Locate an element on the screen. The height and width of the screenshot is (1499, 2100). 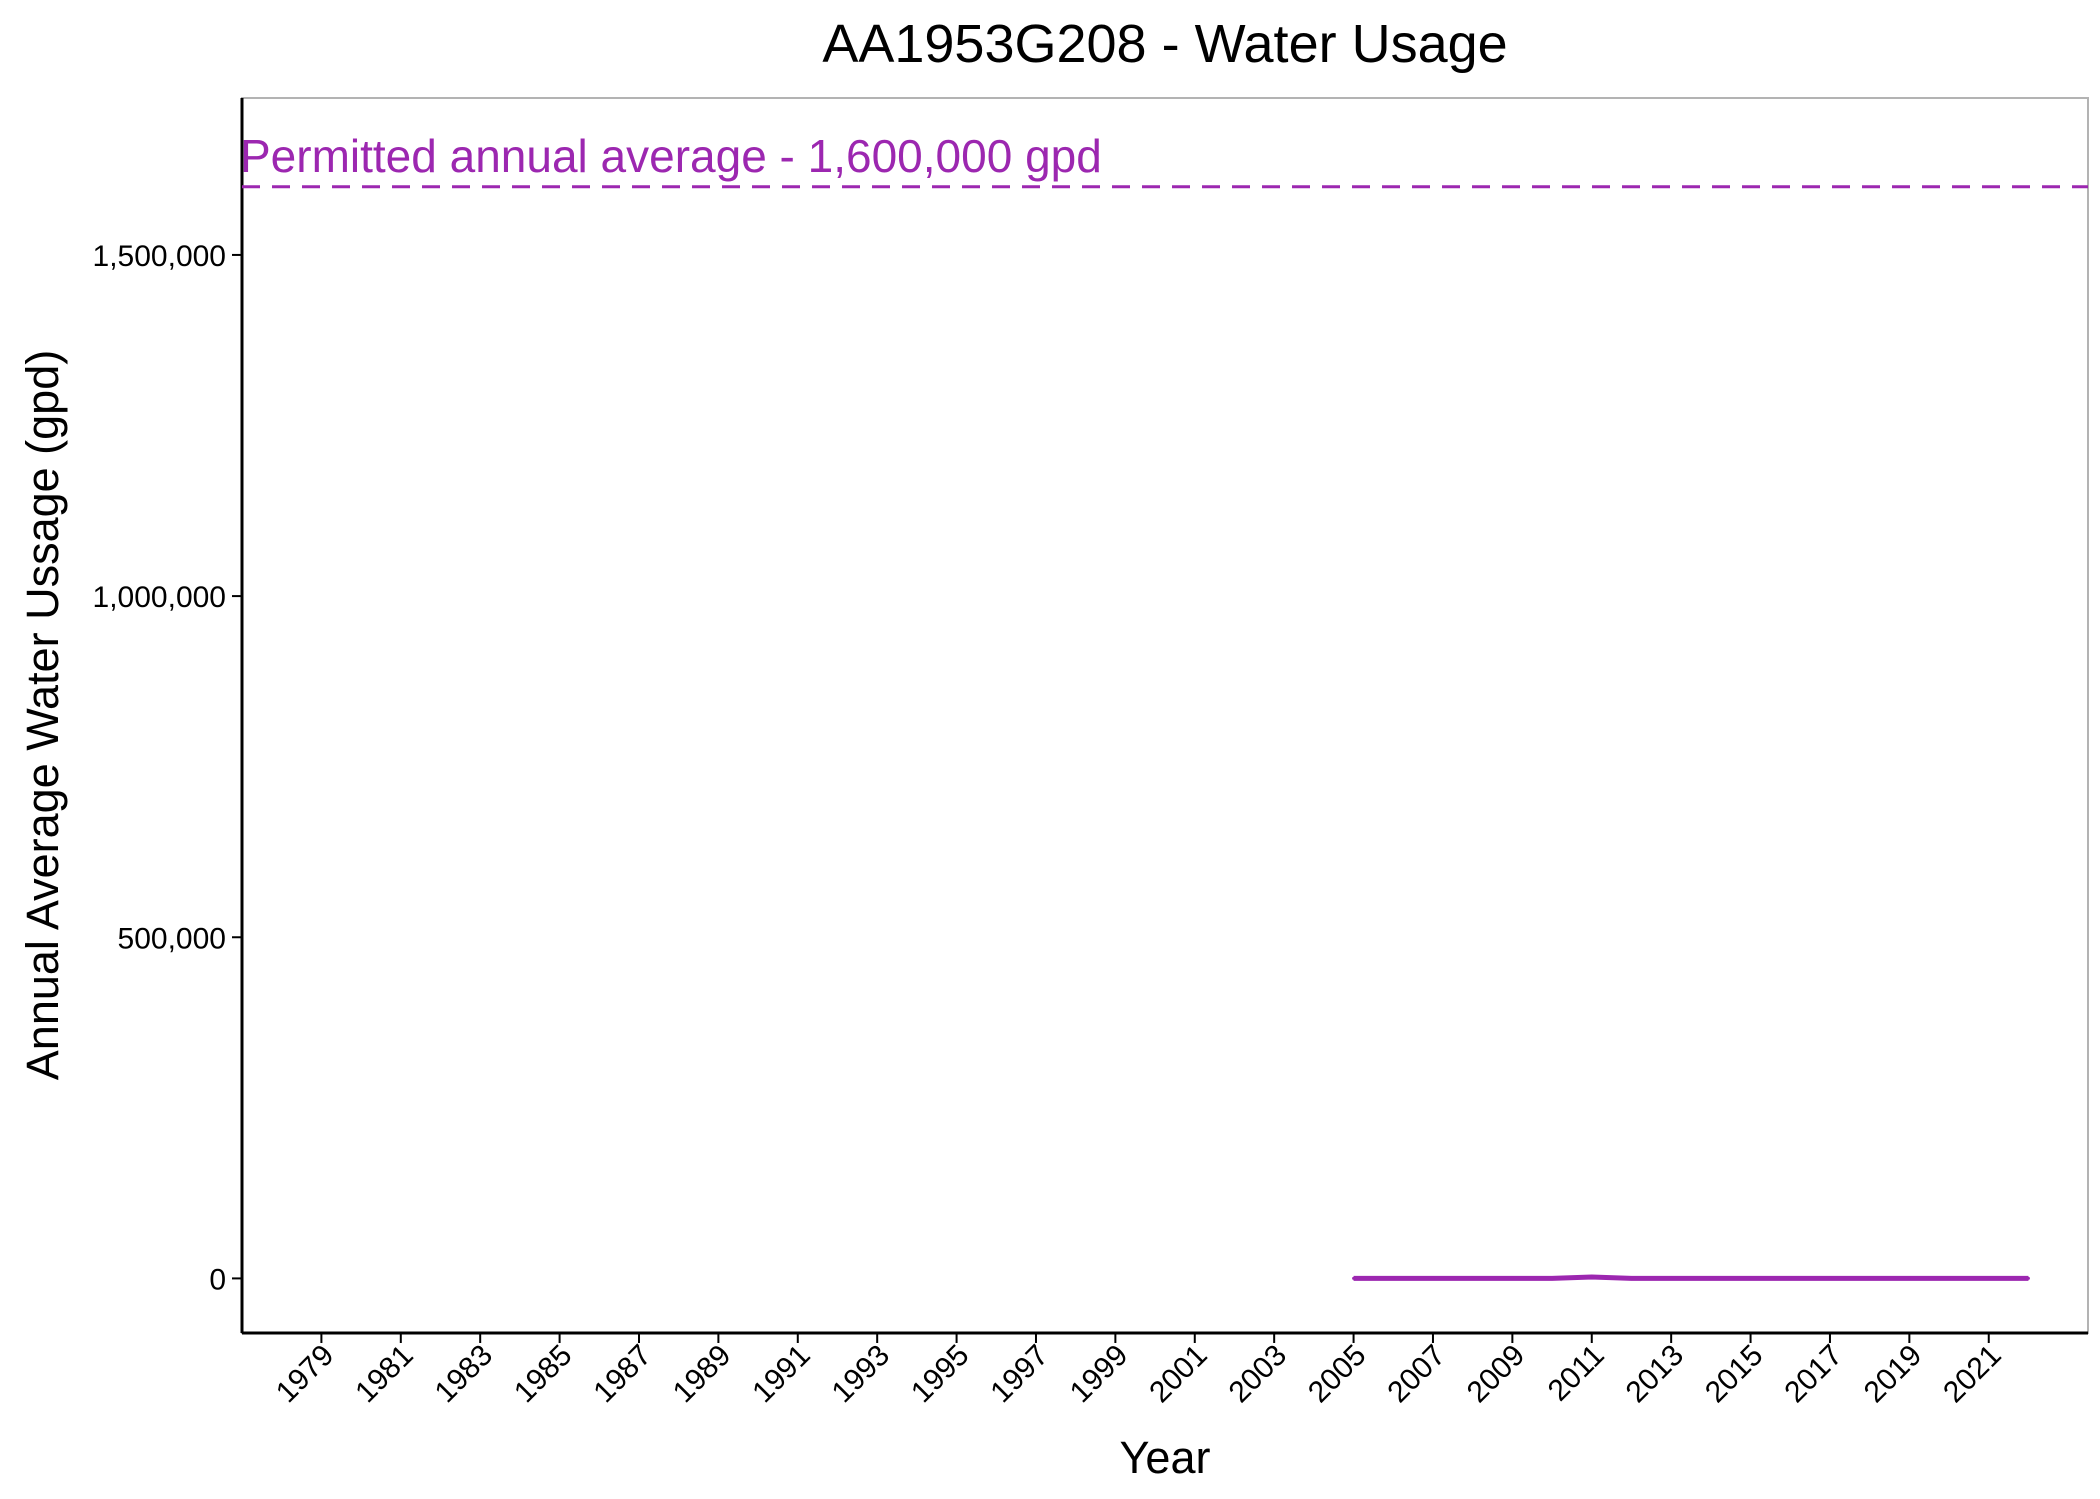
x-tick-label: 1999 is located at coordinates (1099, 1374).